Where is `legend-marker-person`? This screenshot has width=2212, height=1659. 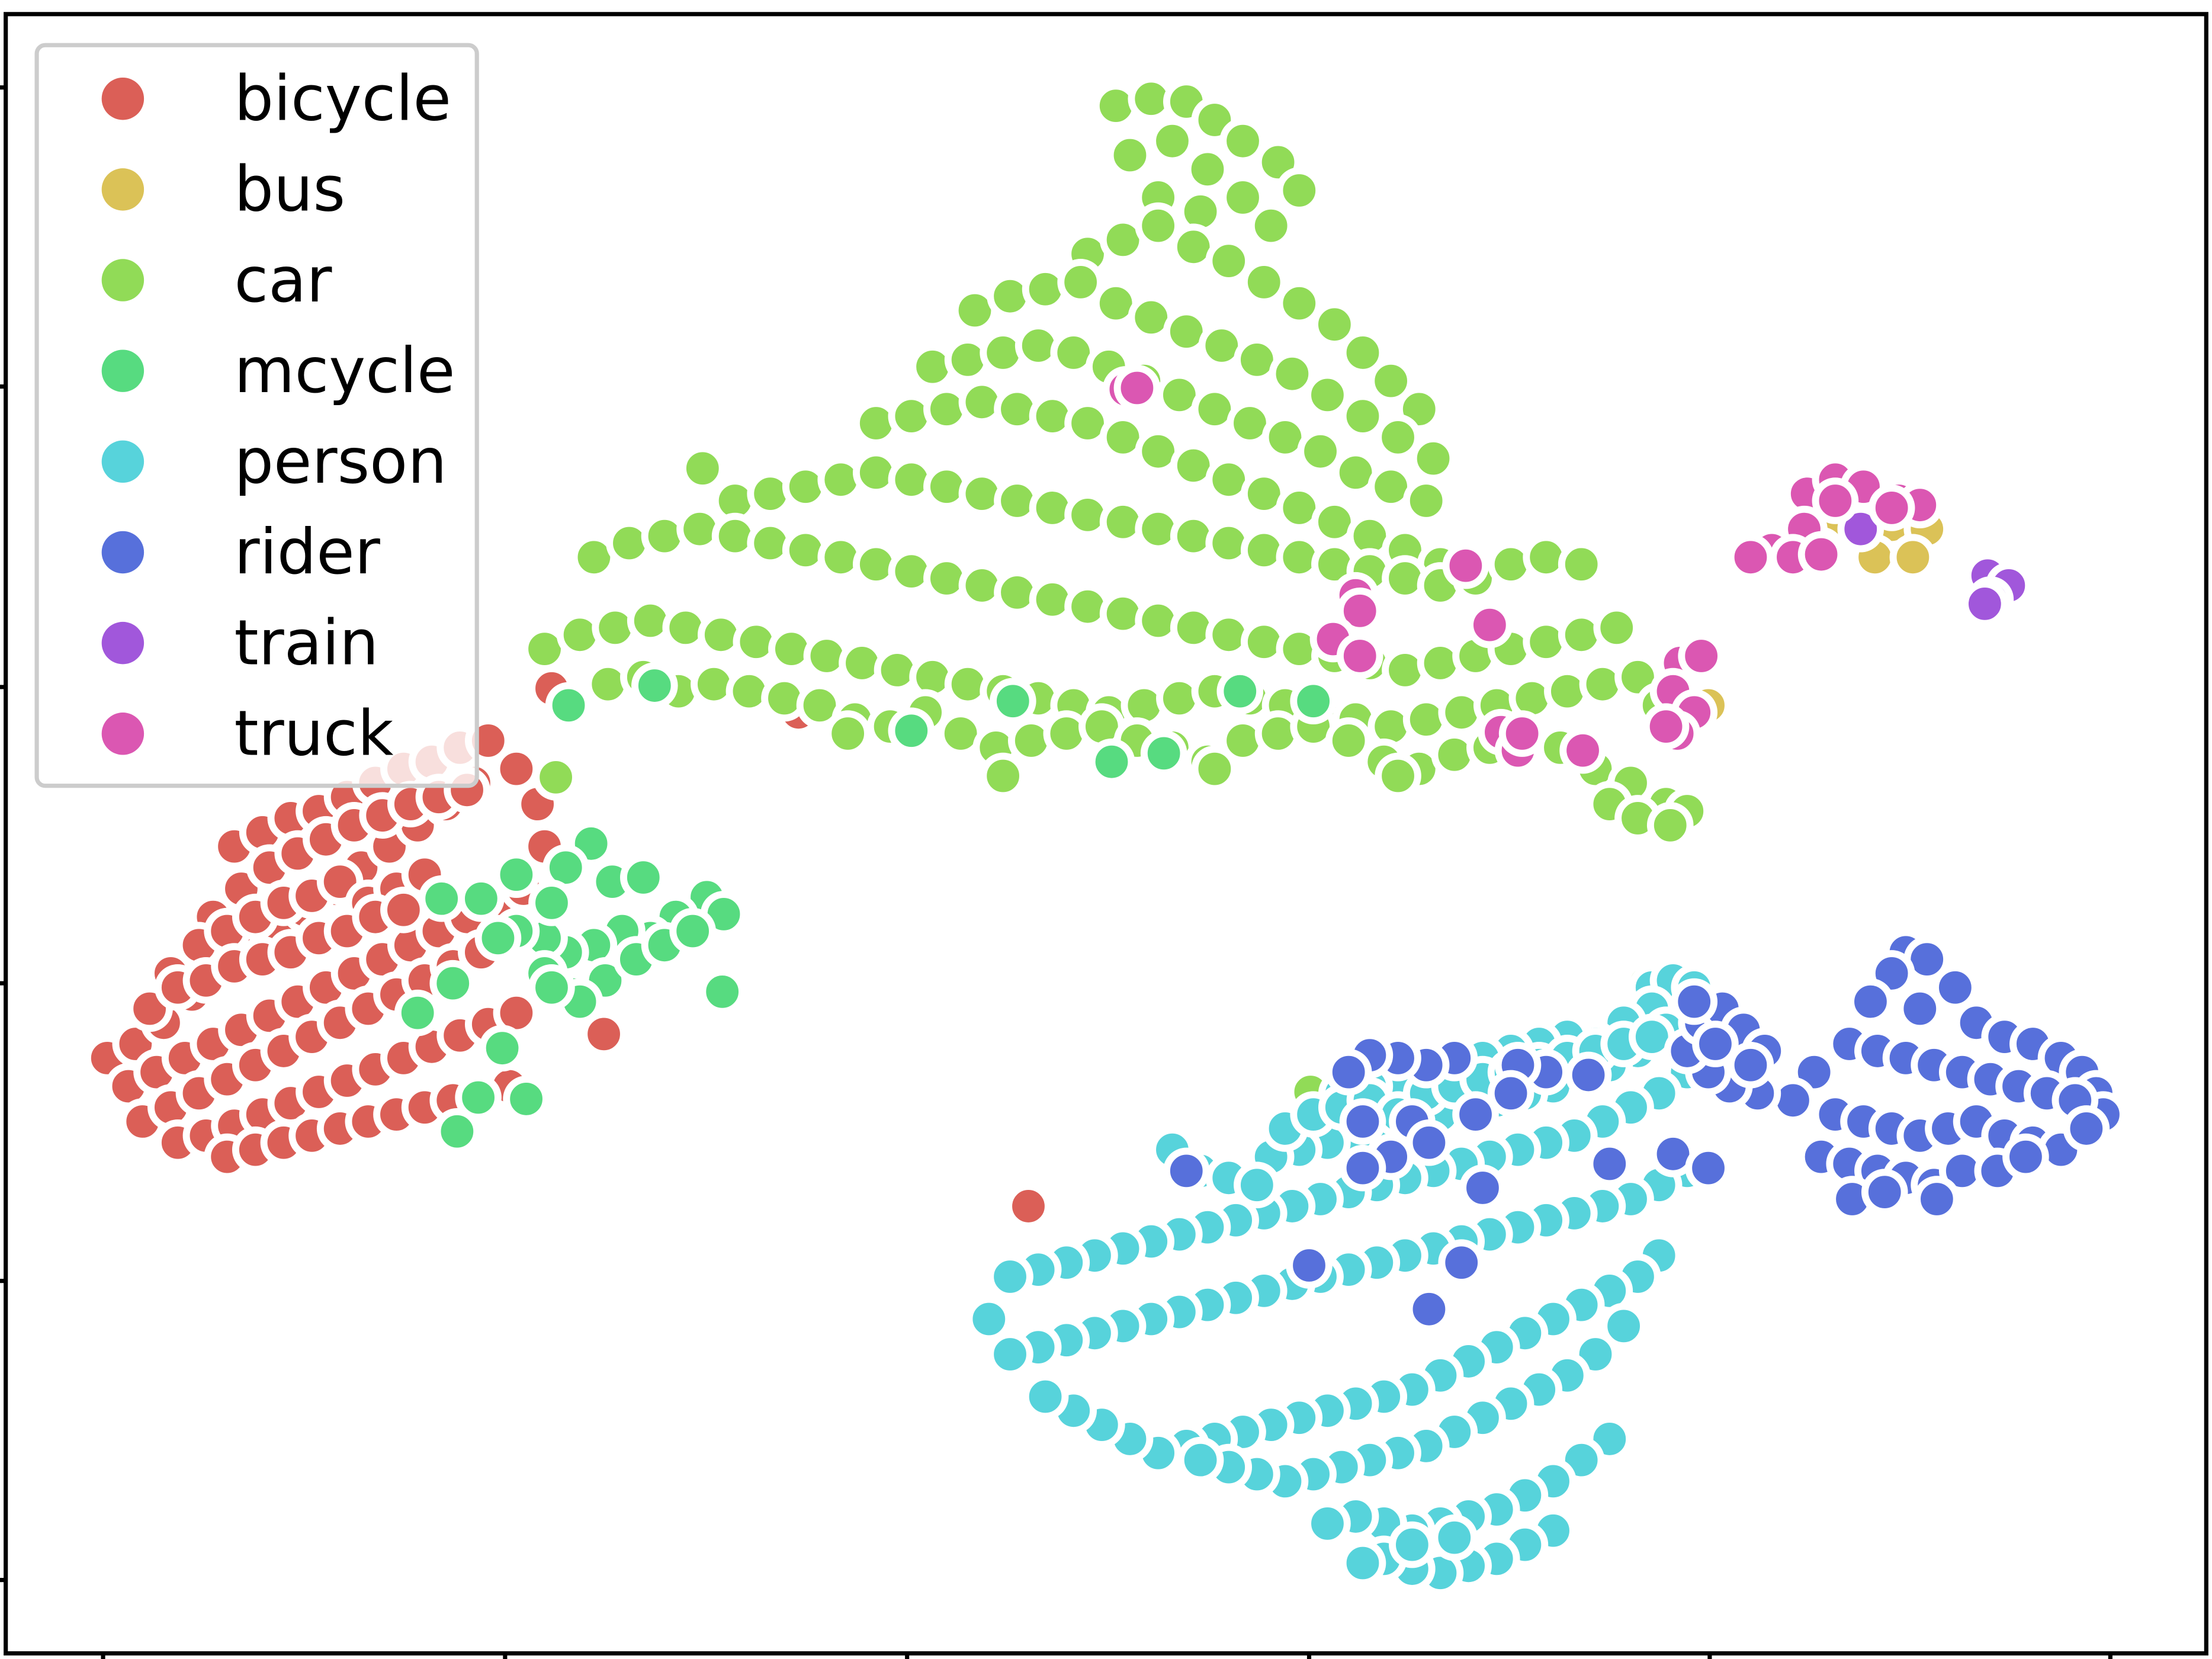
legend-marker-person is located at coordinates (123, 461).